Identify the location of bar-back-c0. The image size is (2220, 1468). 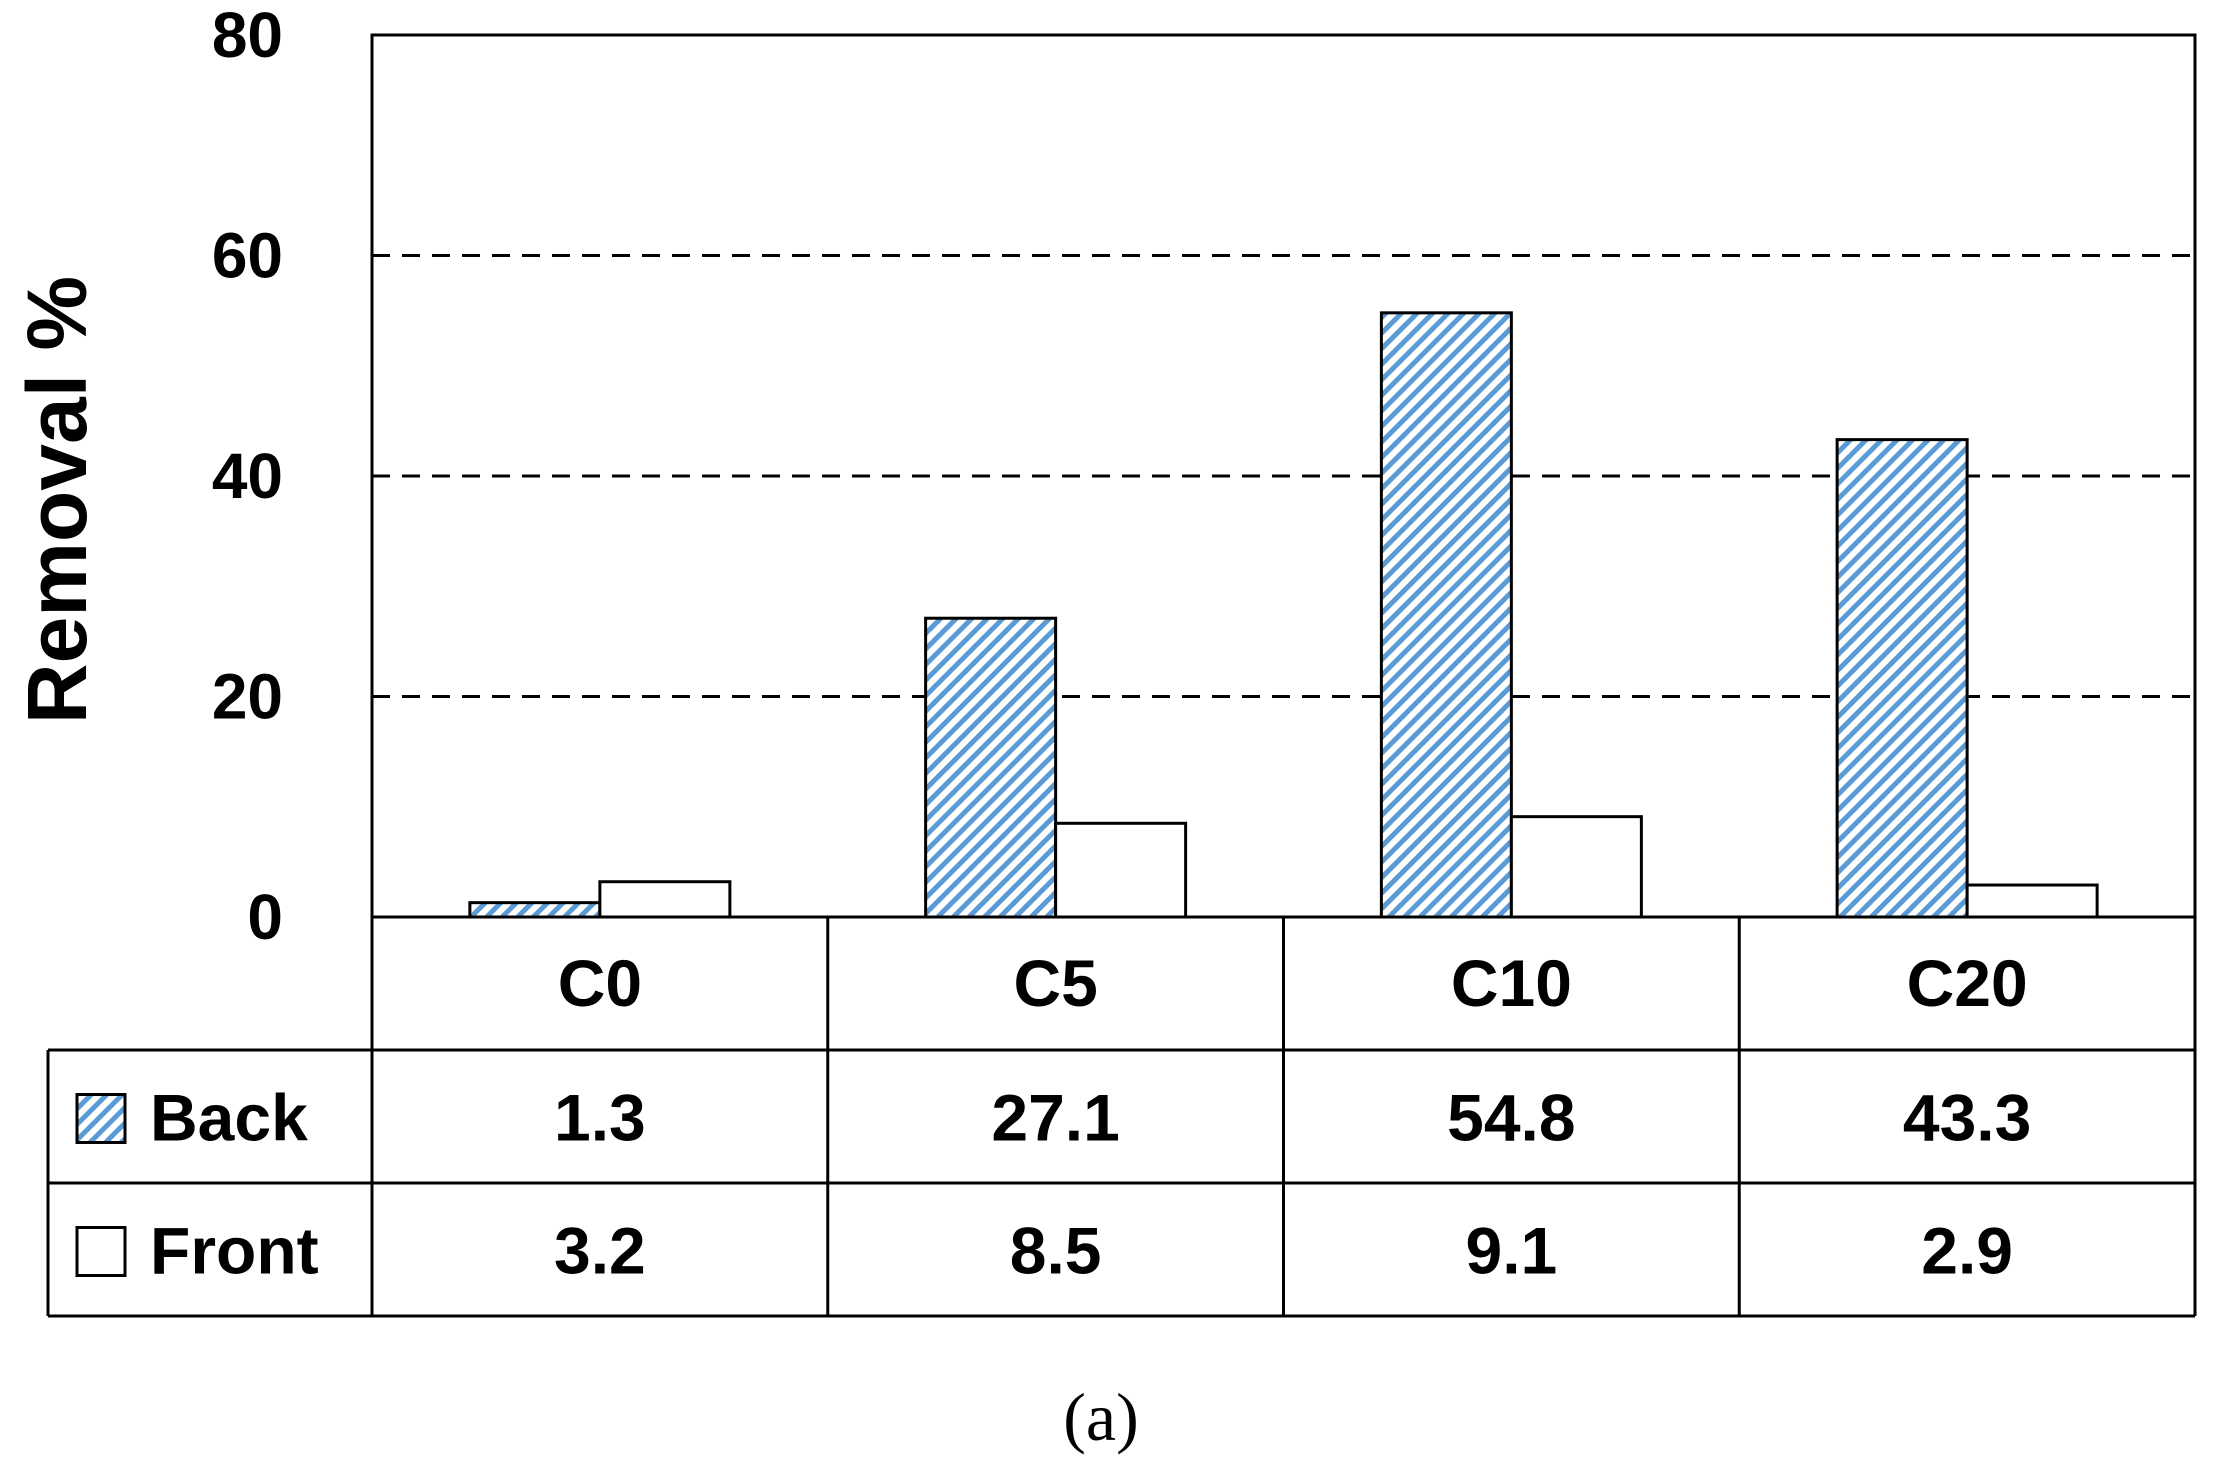
(535, 910).